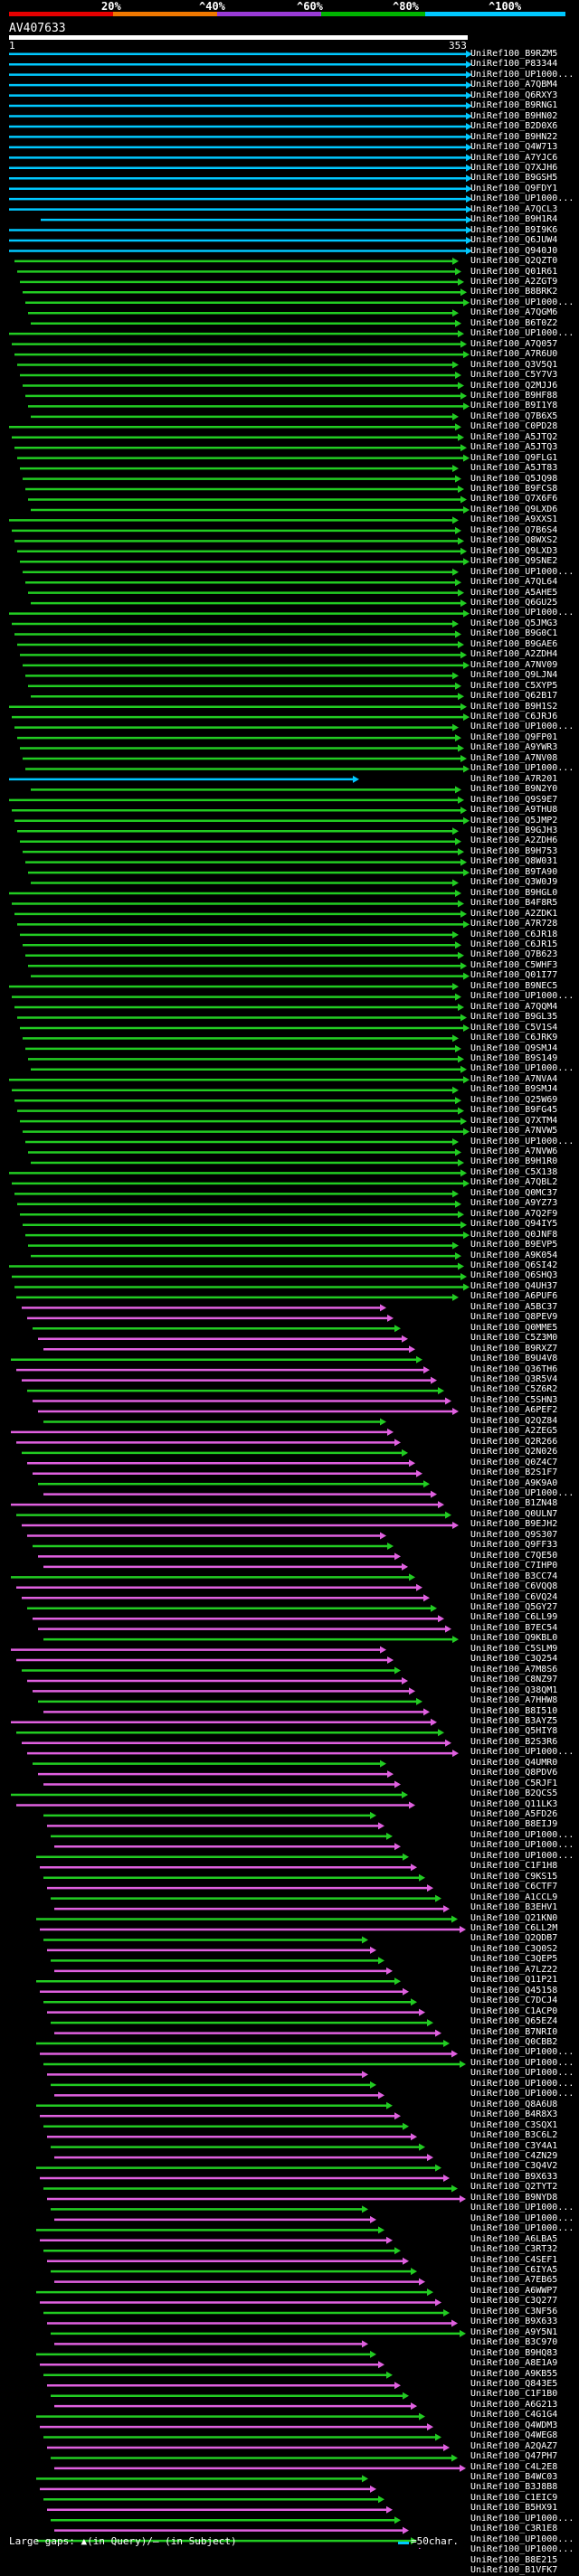  I want to click on hit-label: UniRef100_A9YZ73, so click(514, 1203).